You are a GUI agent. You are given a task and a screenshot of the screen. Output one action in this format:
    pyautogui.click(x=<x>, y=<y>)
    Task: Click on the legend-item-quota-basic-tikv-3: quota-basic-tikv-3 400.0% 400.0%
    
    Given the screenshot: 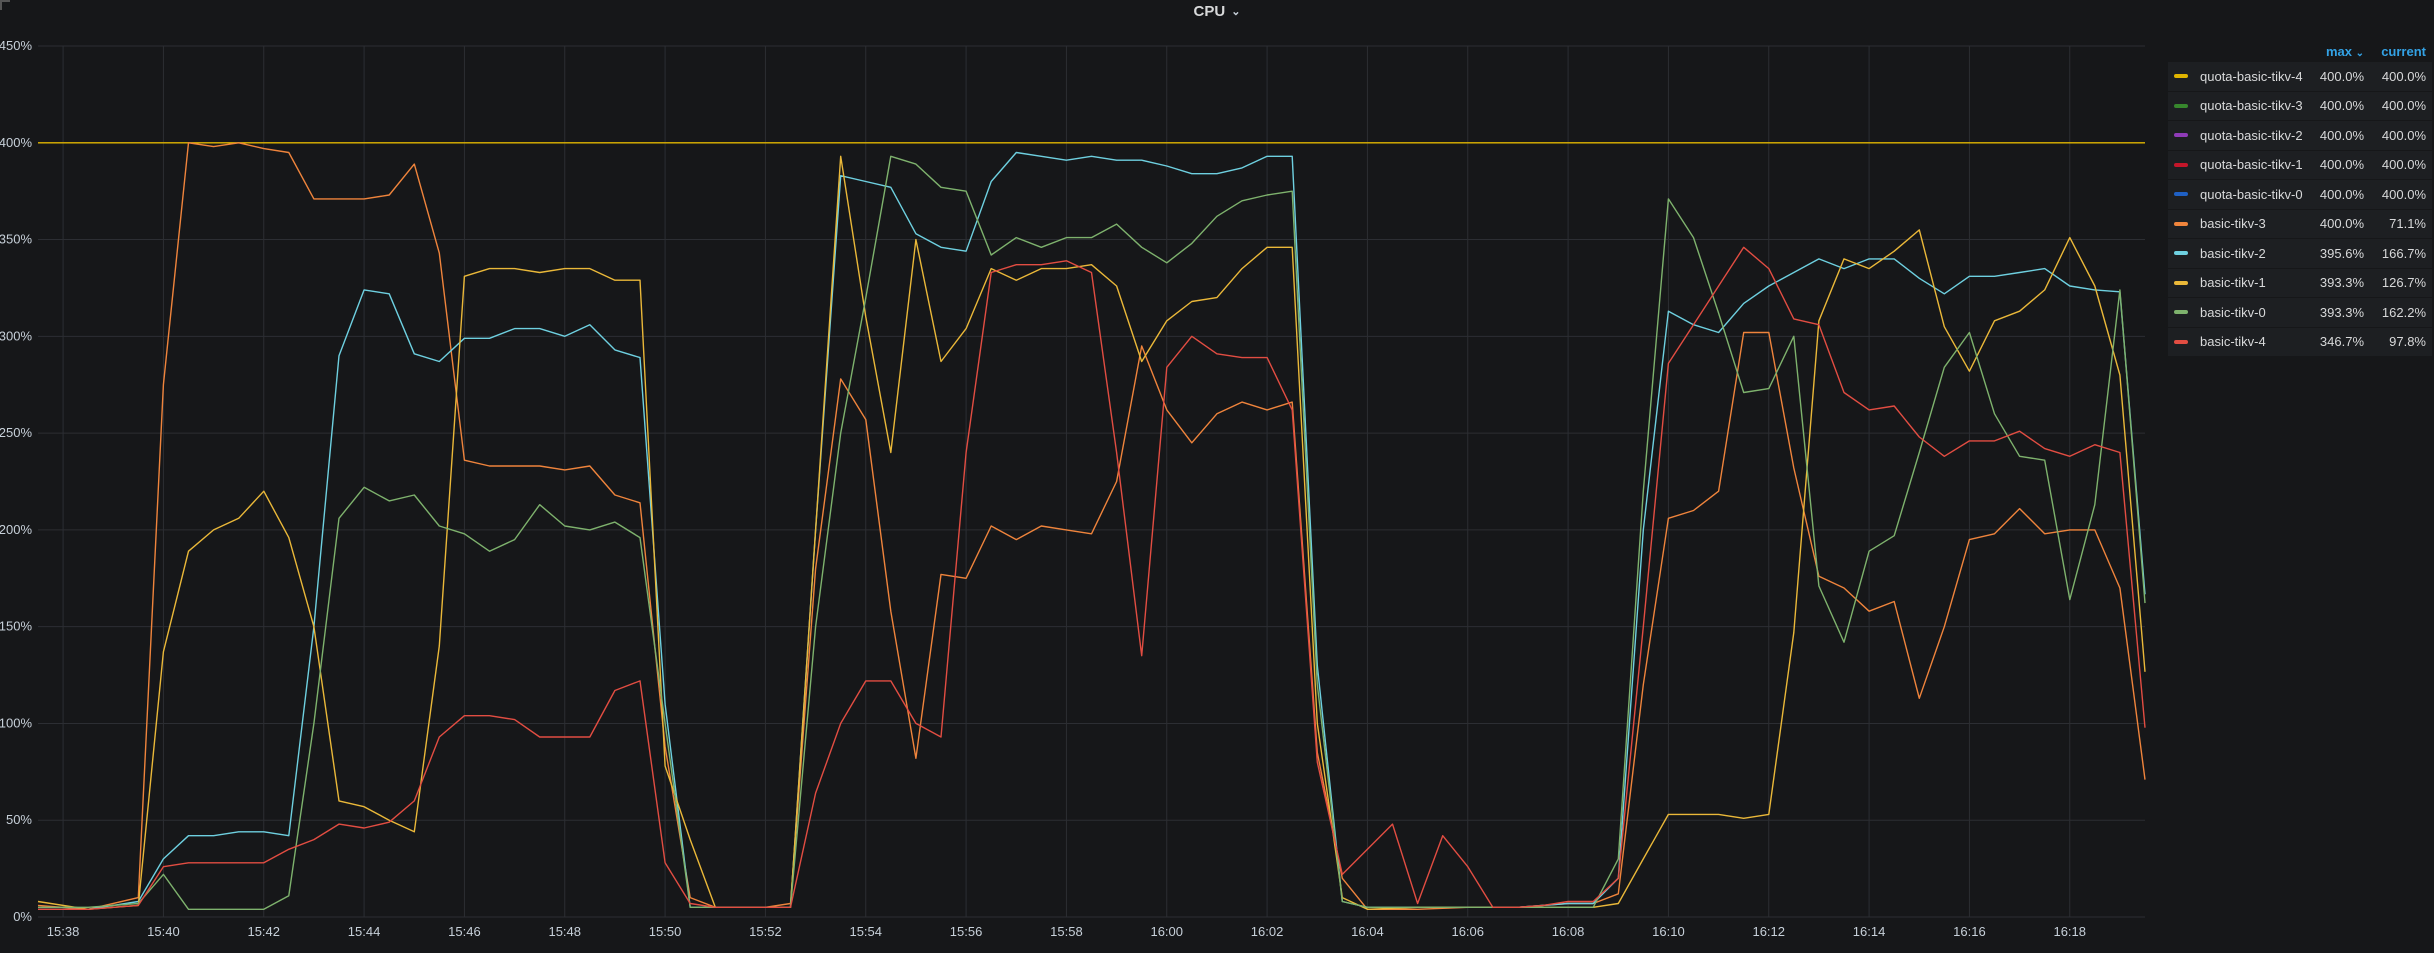 What is the action you would take?
    pyautogui.click(x=2300, y=106)
    